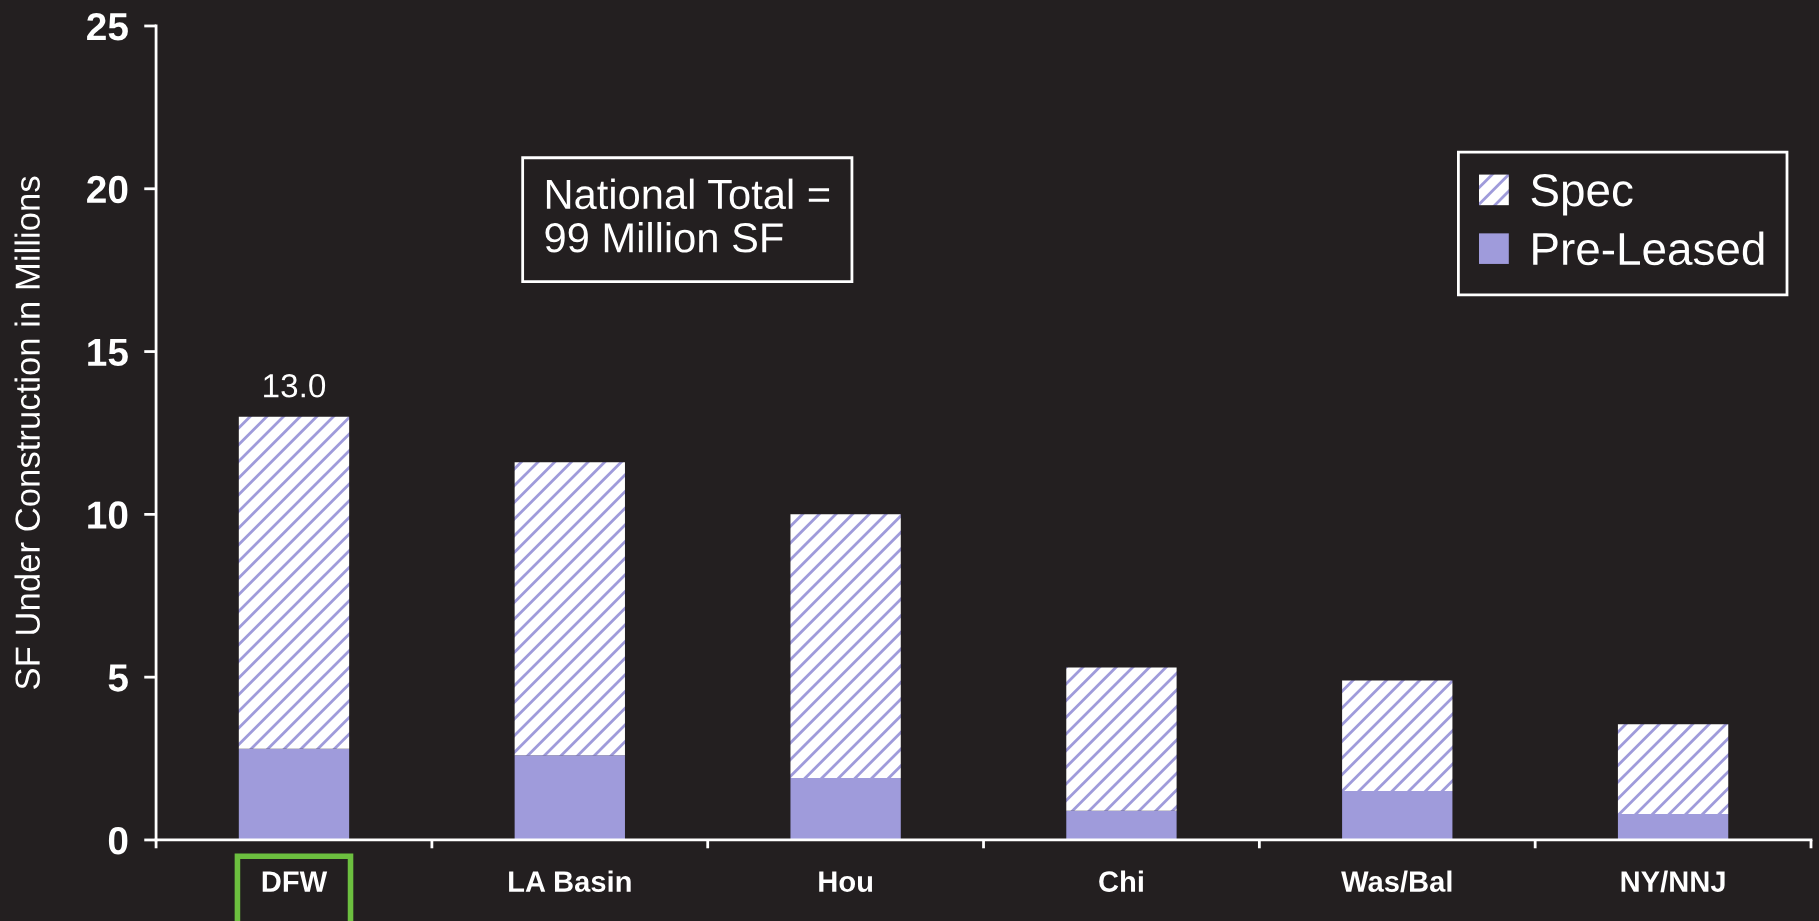 The height and width of the screenshot is (921, 1819). Describe the element at coordinates (108, 352) in the screenshot. I see `y-tick-label: 15` at that location.